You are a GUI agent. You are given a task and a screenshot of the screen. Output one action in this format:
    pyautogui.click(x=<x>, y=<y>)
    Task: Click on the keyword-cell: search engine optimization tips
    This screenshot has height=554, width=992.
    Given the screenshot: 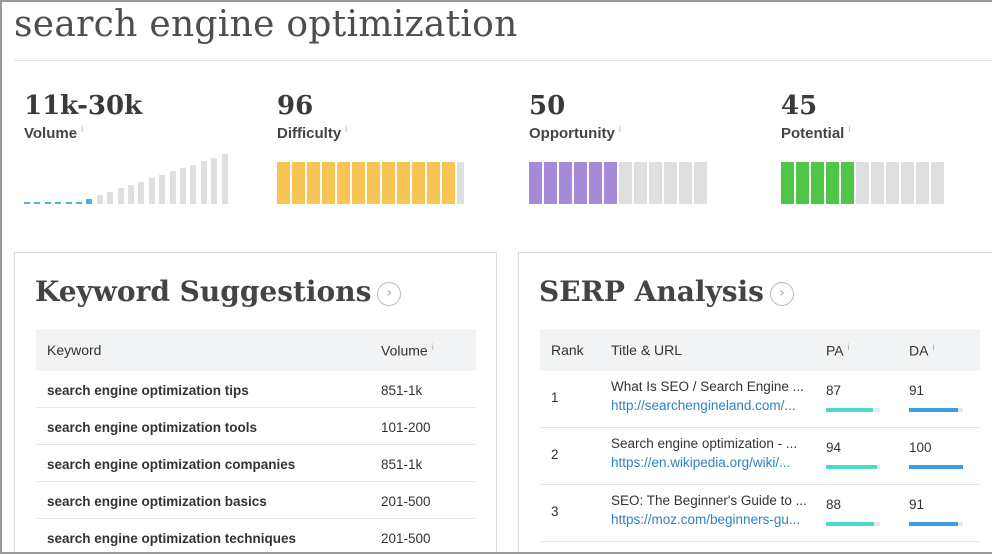 What is the action you would take?
    pyautogui.click(x=148, y=390)
    